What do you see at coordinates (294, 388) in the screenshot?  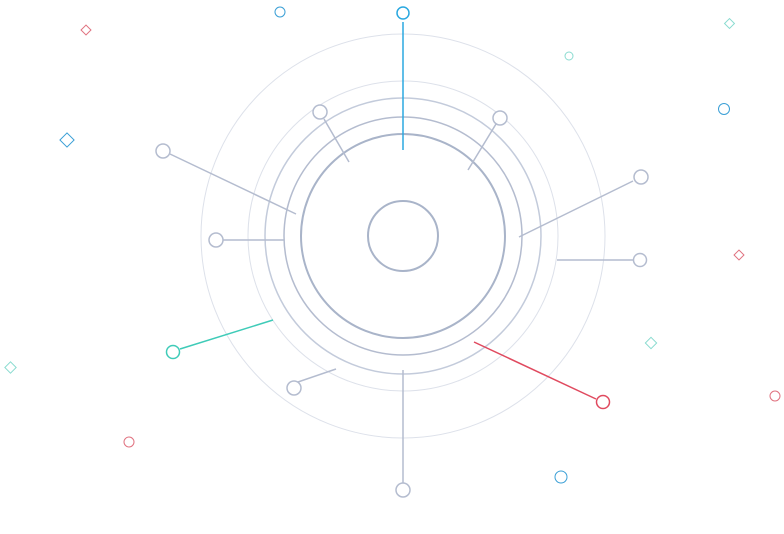 I see `spoke-lower-left-node` at bounding box center [294, 388].